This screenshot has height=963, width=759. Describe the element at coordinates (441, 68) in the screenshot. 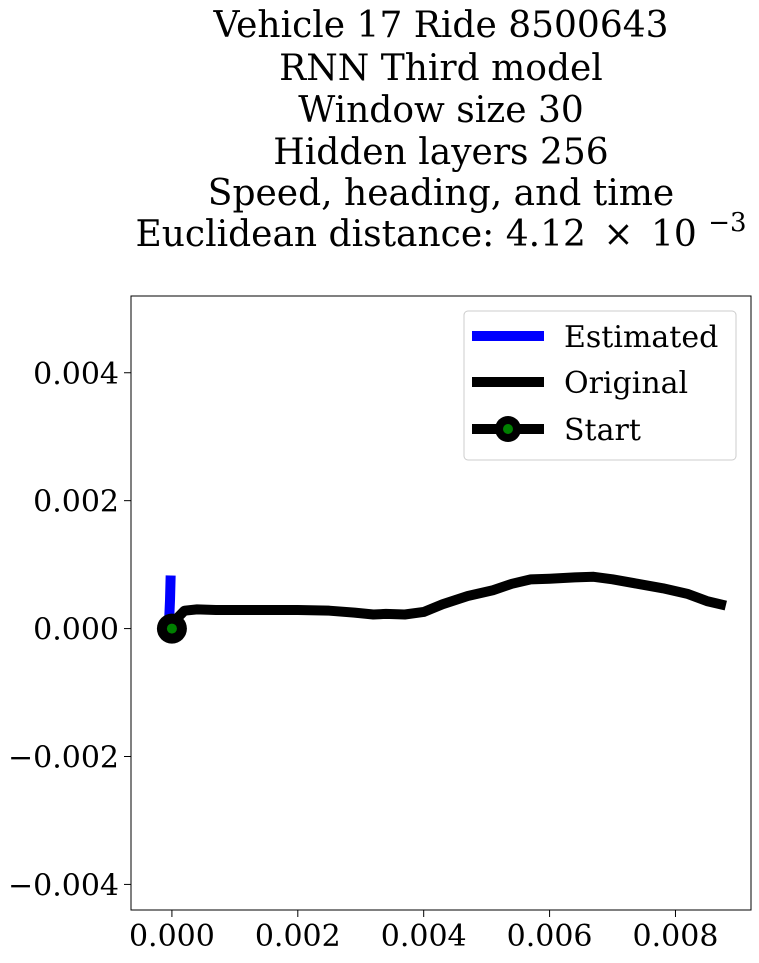

I see `title-line-2: RNN Third model` at that location.